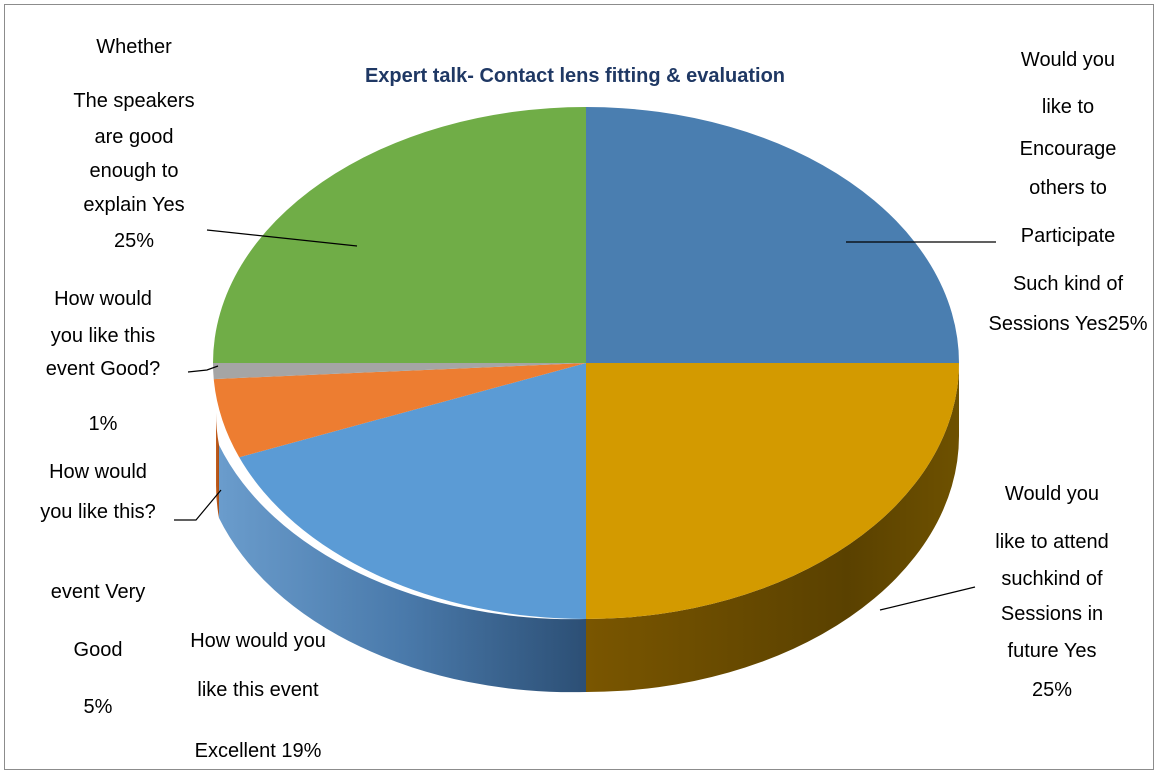  What do you see at coordinates (133, 205) in the screenshot?
I see `data-label-speakers-line-5: explain Yes` at bounding box center [133, 205].